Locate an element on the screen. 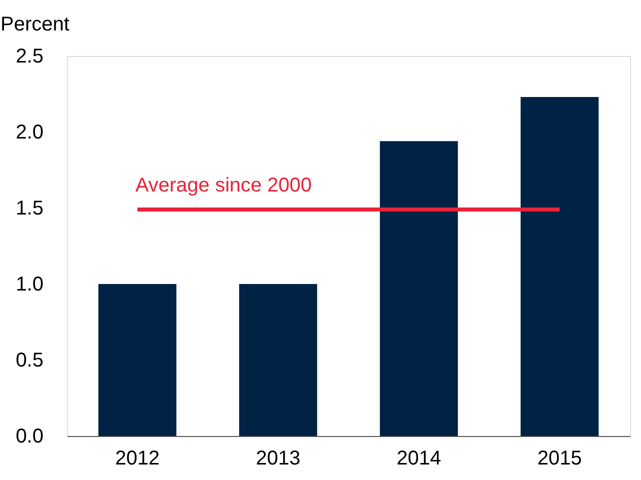 This screenshot has height=480, width=641. x-tick-label: 2015 is located at coordinates (559, 459).